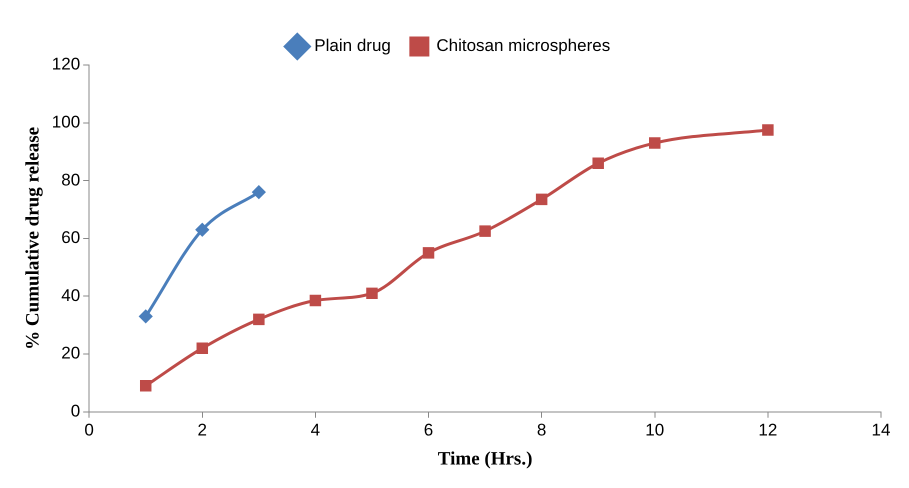 The width and height of the screenshot is (909, 488). I want to click on y-tick-label: 100, so click(66, 122).